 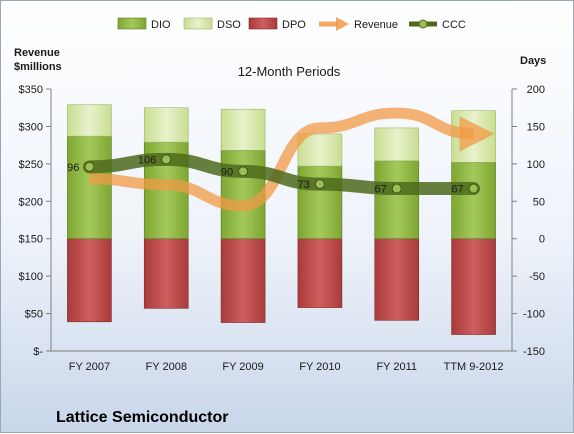 What do you see at coordinates (31, 240) in the screenshot?
I see `left-tick-label: $150` at bounding box center [31, 240].